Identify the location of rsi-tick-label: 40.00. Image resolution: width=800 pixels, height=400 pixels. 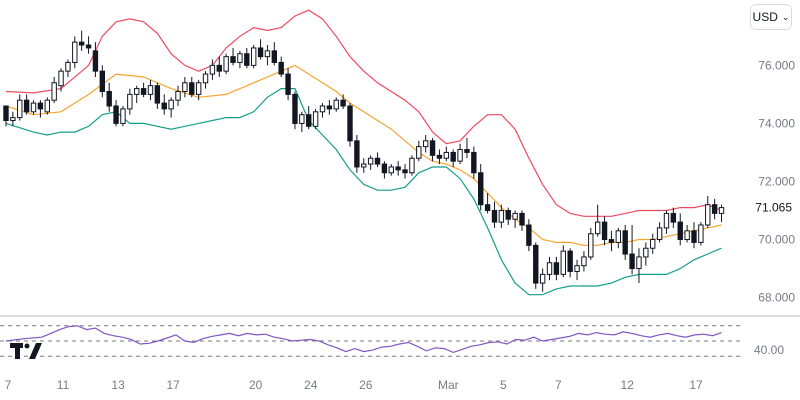
(769, 350).